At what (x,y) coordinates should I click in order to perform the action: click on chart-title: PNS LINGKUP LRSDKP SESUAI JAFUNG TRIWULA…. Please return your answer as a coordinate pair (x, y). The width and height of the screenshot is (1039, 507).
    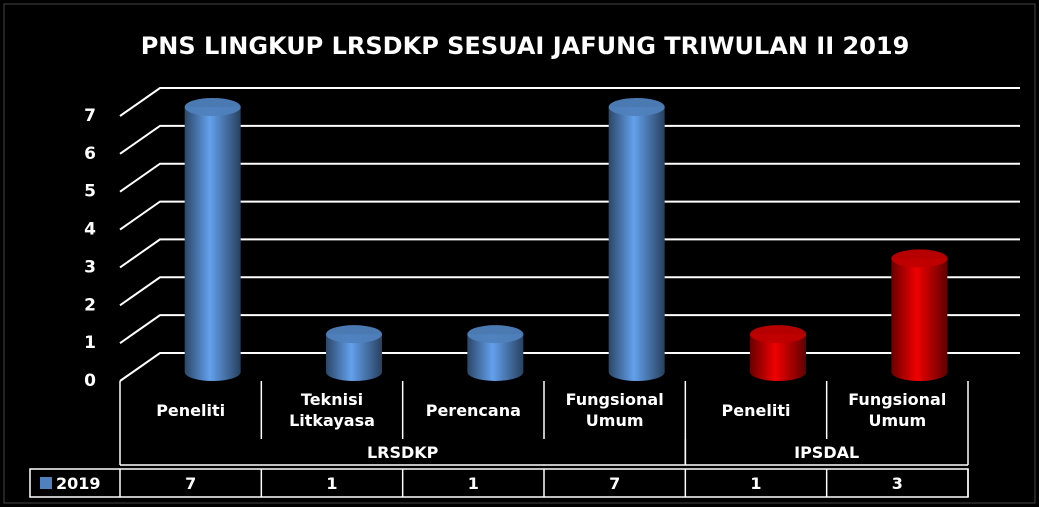
    Looking at the image, I should click on (525, 46).